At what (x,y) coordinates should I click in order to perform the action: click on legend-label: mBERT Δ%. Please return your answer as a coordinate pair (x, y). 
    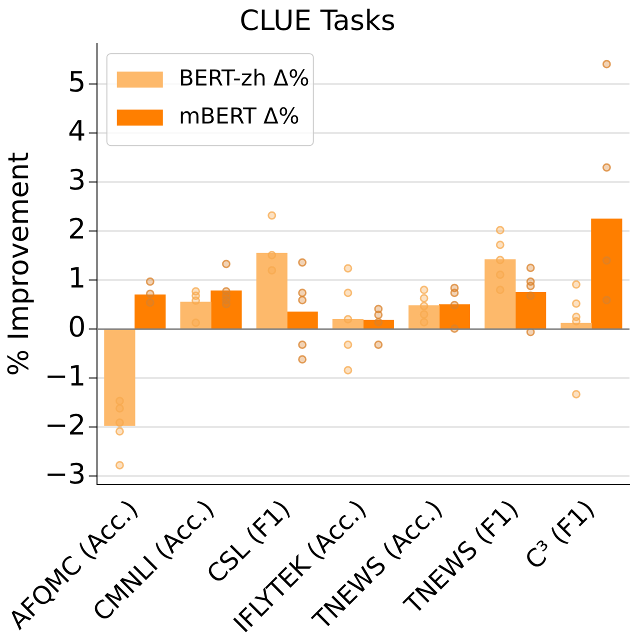
    Looking at the image, I should click on (239, 117).